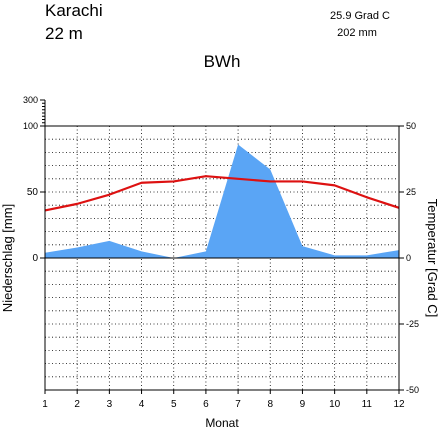 Image resolution: width=439 pixels, height=430 pixels. I want to click on right-axis-label: Temperatur [Grad C], so click(432, 258).